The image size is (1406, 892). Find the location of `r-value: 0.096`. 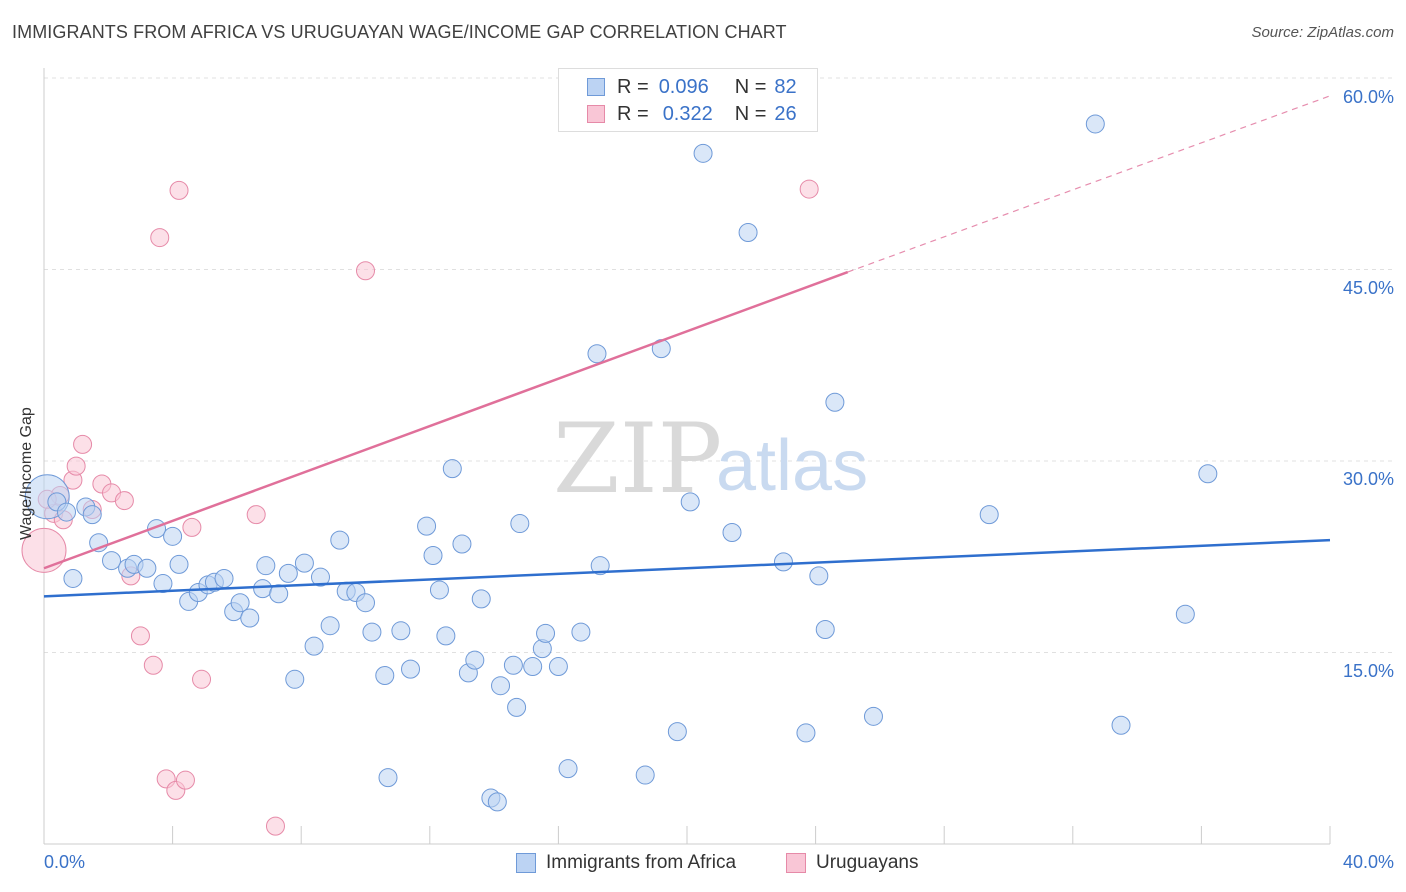

r-value: 0.096 is located at coordinates (683, 86).